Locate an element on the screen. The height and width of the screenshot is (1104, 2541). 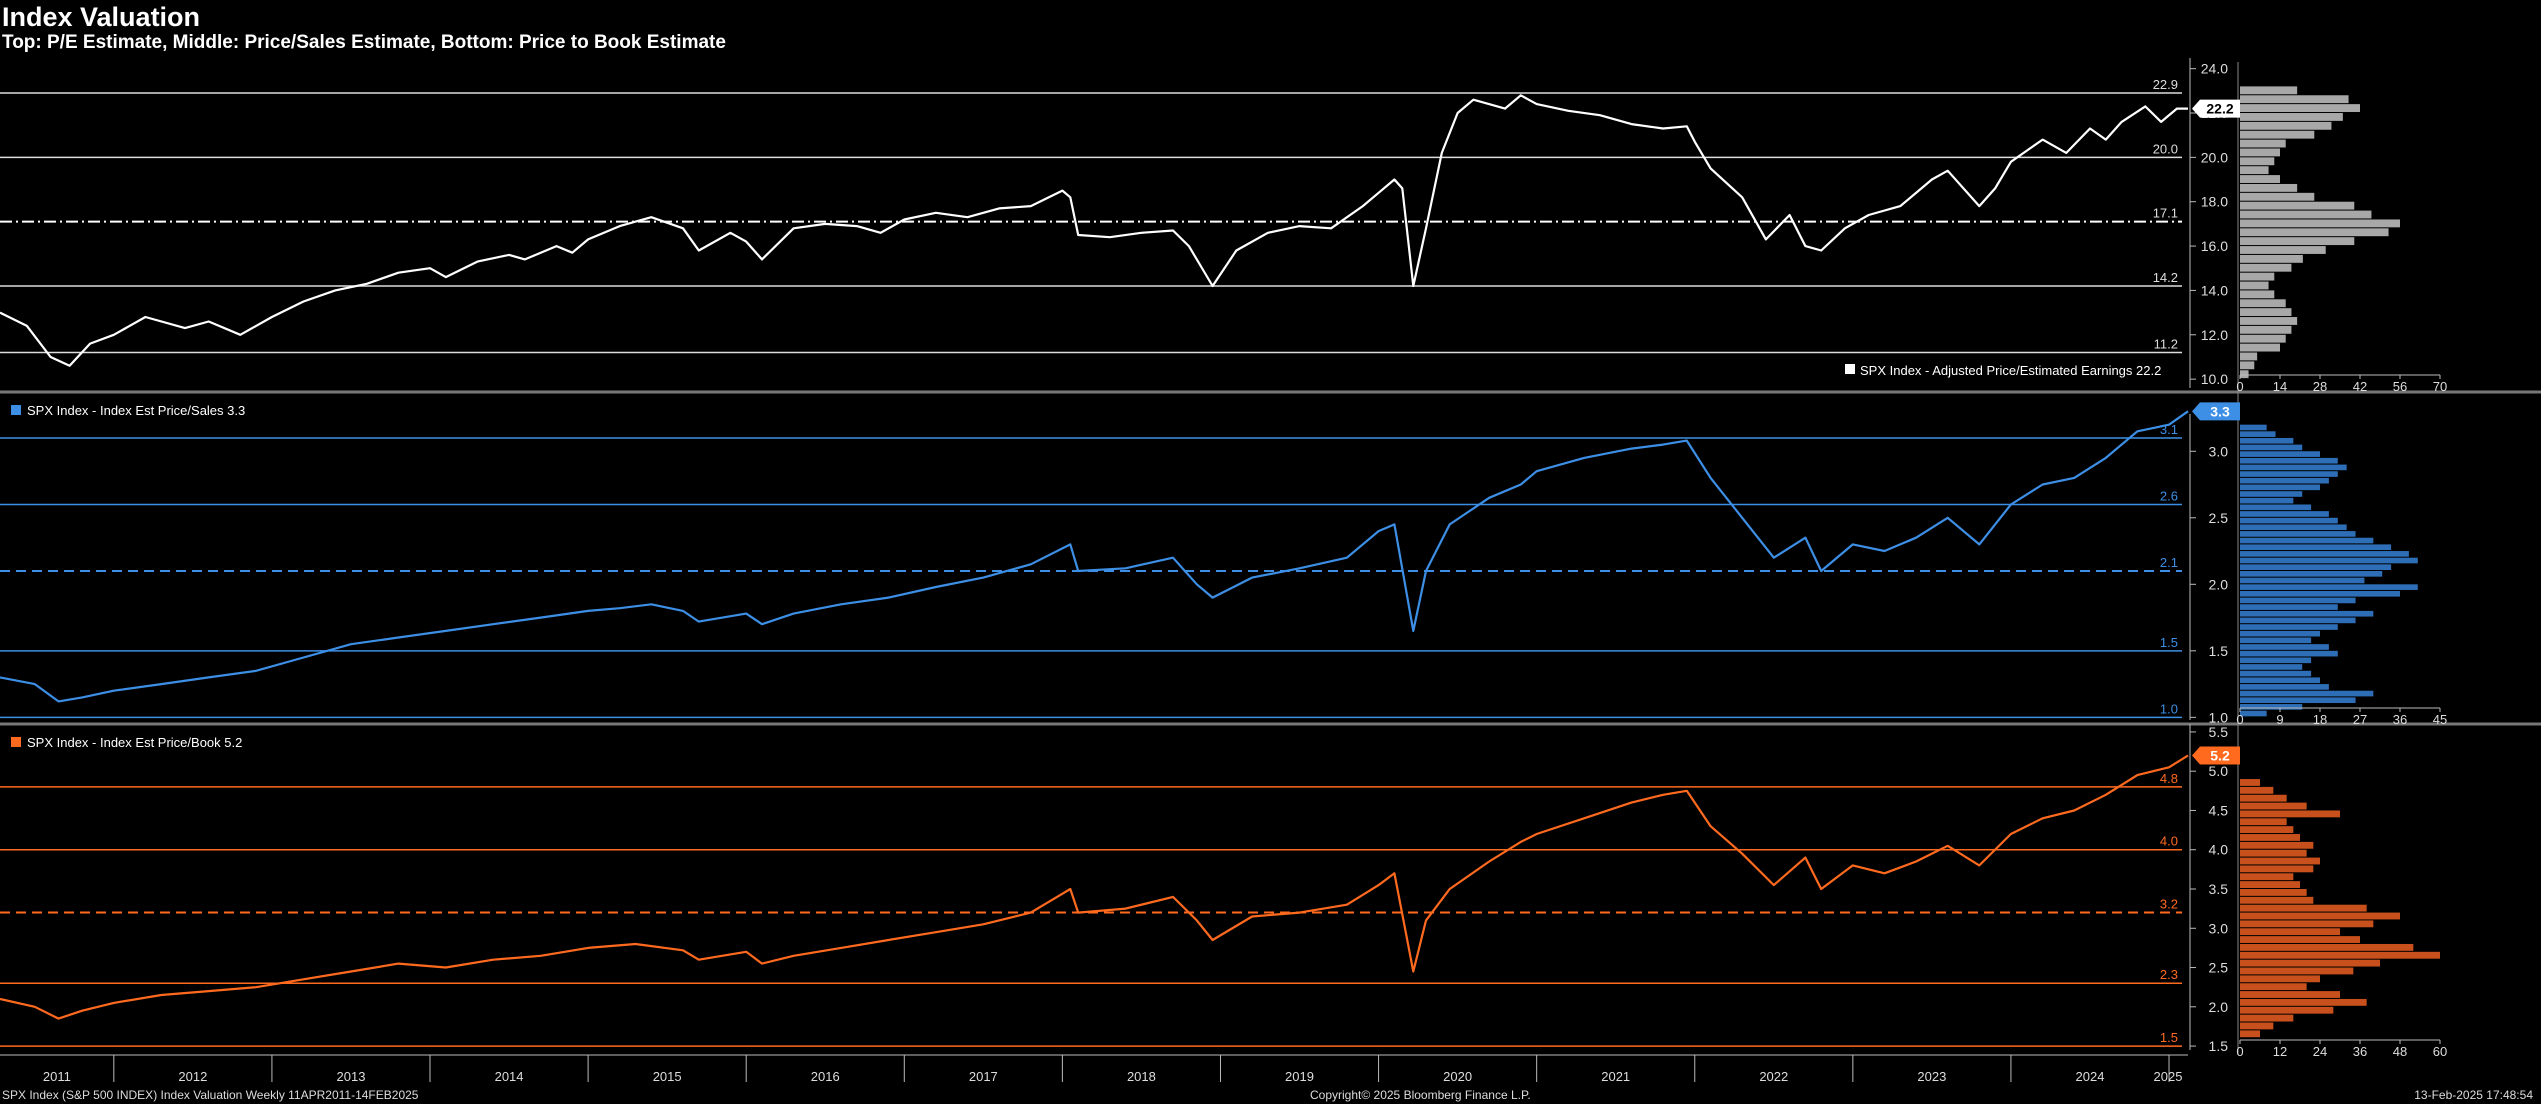
pe-hist-tick-label: 28 is located at coordinates (2320, 386).